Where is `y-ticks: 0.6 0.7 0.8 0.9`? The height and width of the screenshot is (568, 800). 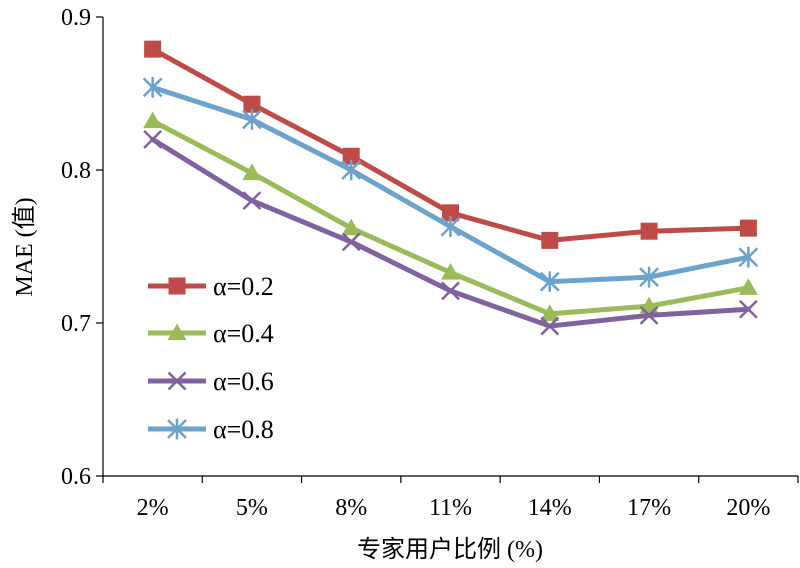 y-ticks: 0.6 0.7 0.8 0.9 is located at coordinates (82, 247).